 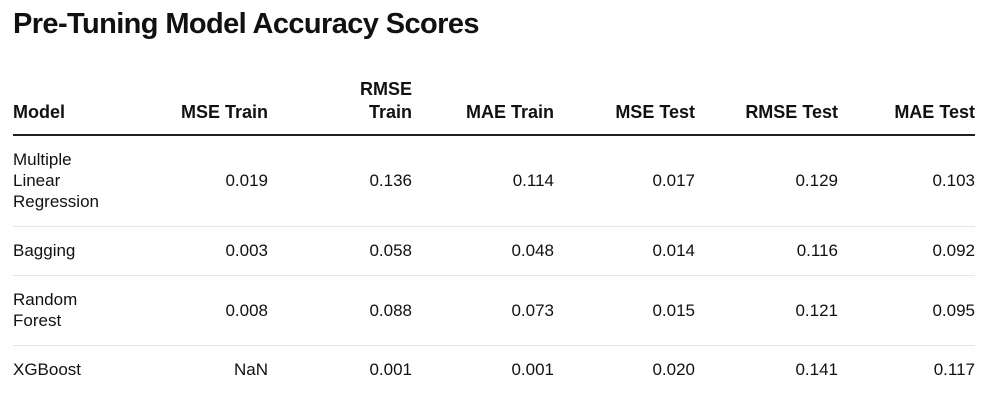 I want to click on column-header-model: Model, so click(x=68, y=107).